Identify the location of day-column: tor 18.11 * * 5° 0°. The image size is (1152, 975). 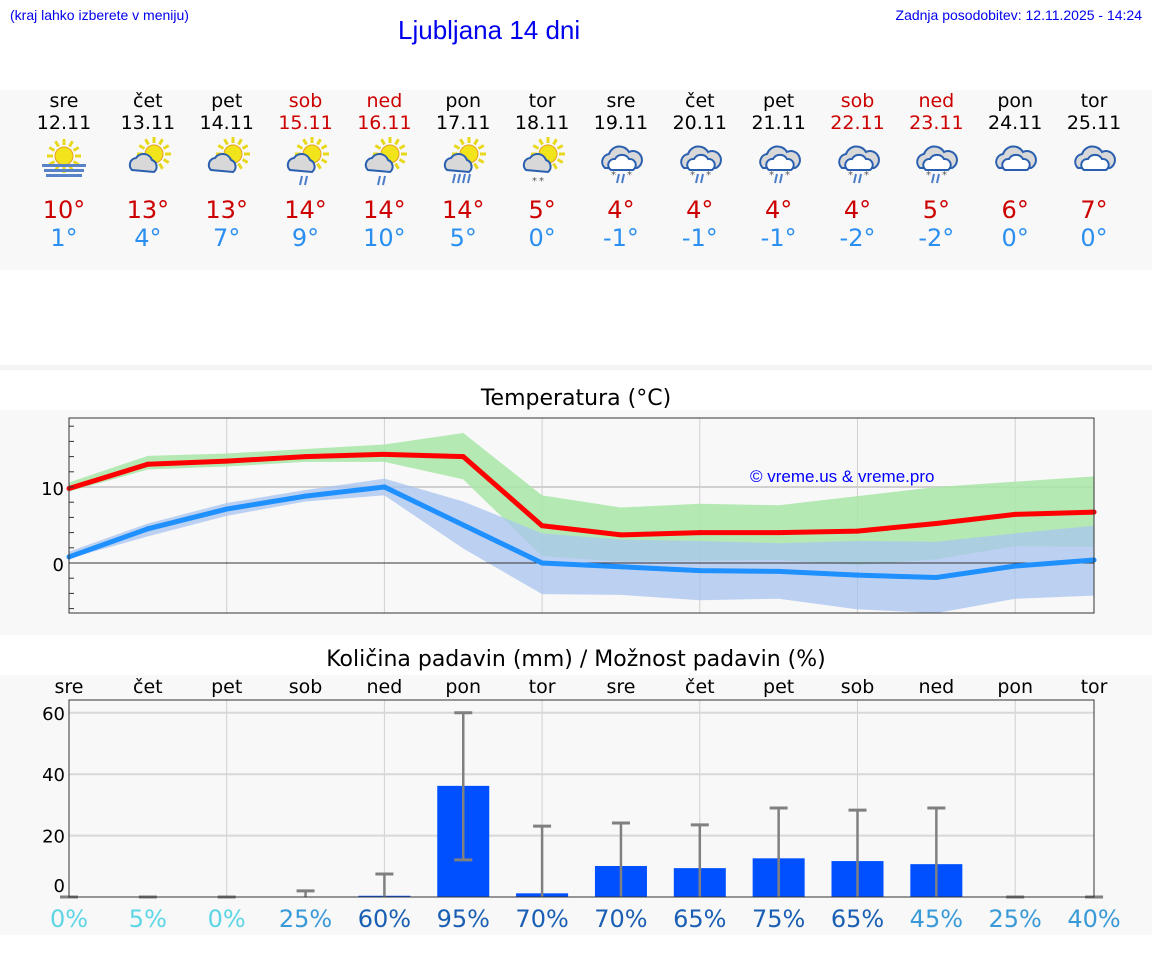
(542, 171).